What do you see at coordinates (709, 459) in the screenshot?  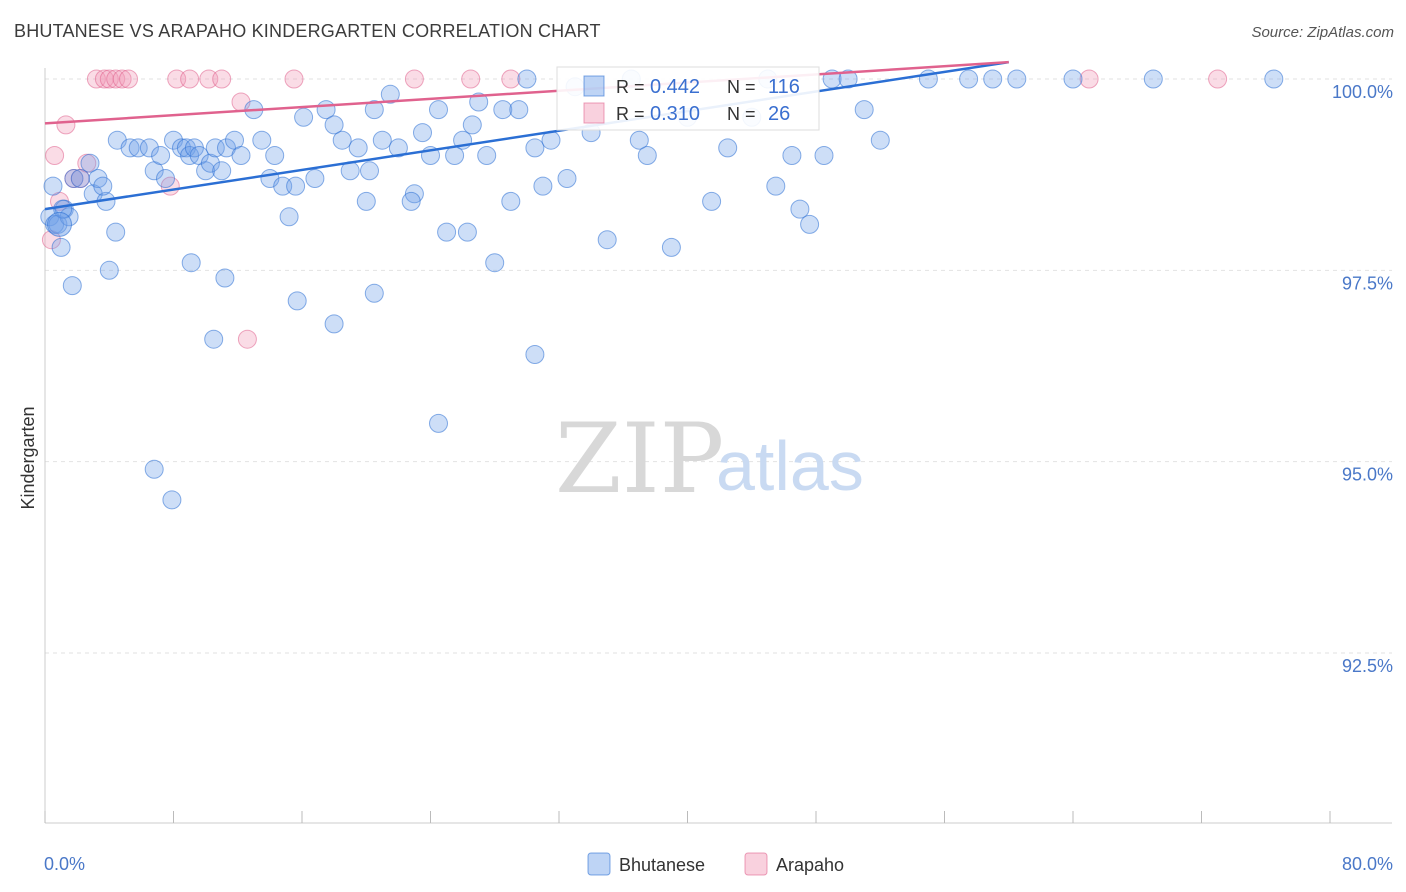 I see `watermark: ZIP atlas` at bounding box center [709, 459].